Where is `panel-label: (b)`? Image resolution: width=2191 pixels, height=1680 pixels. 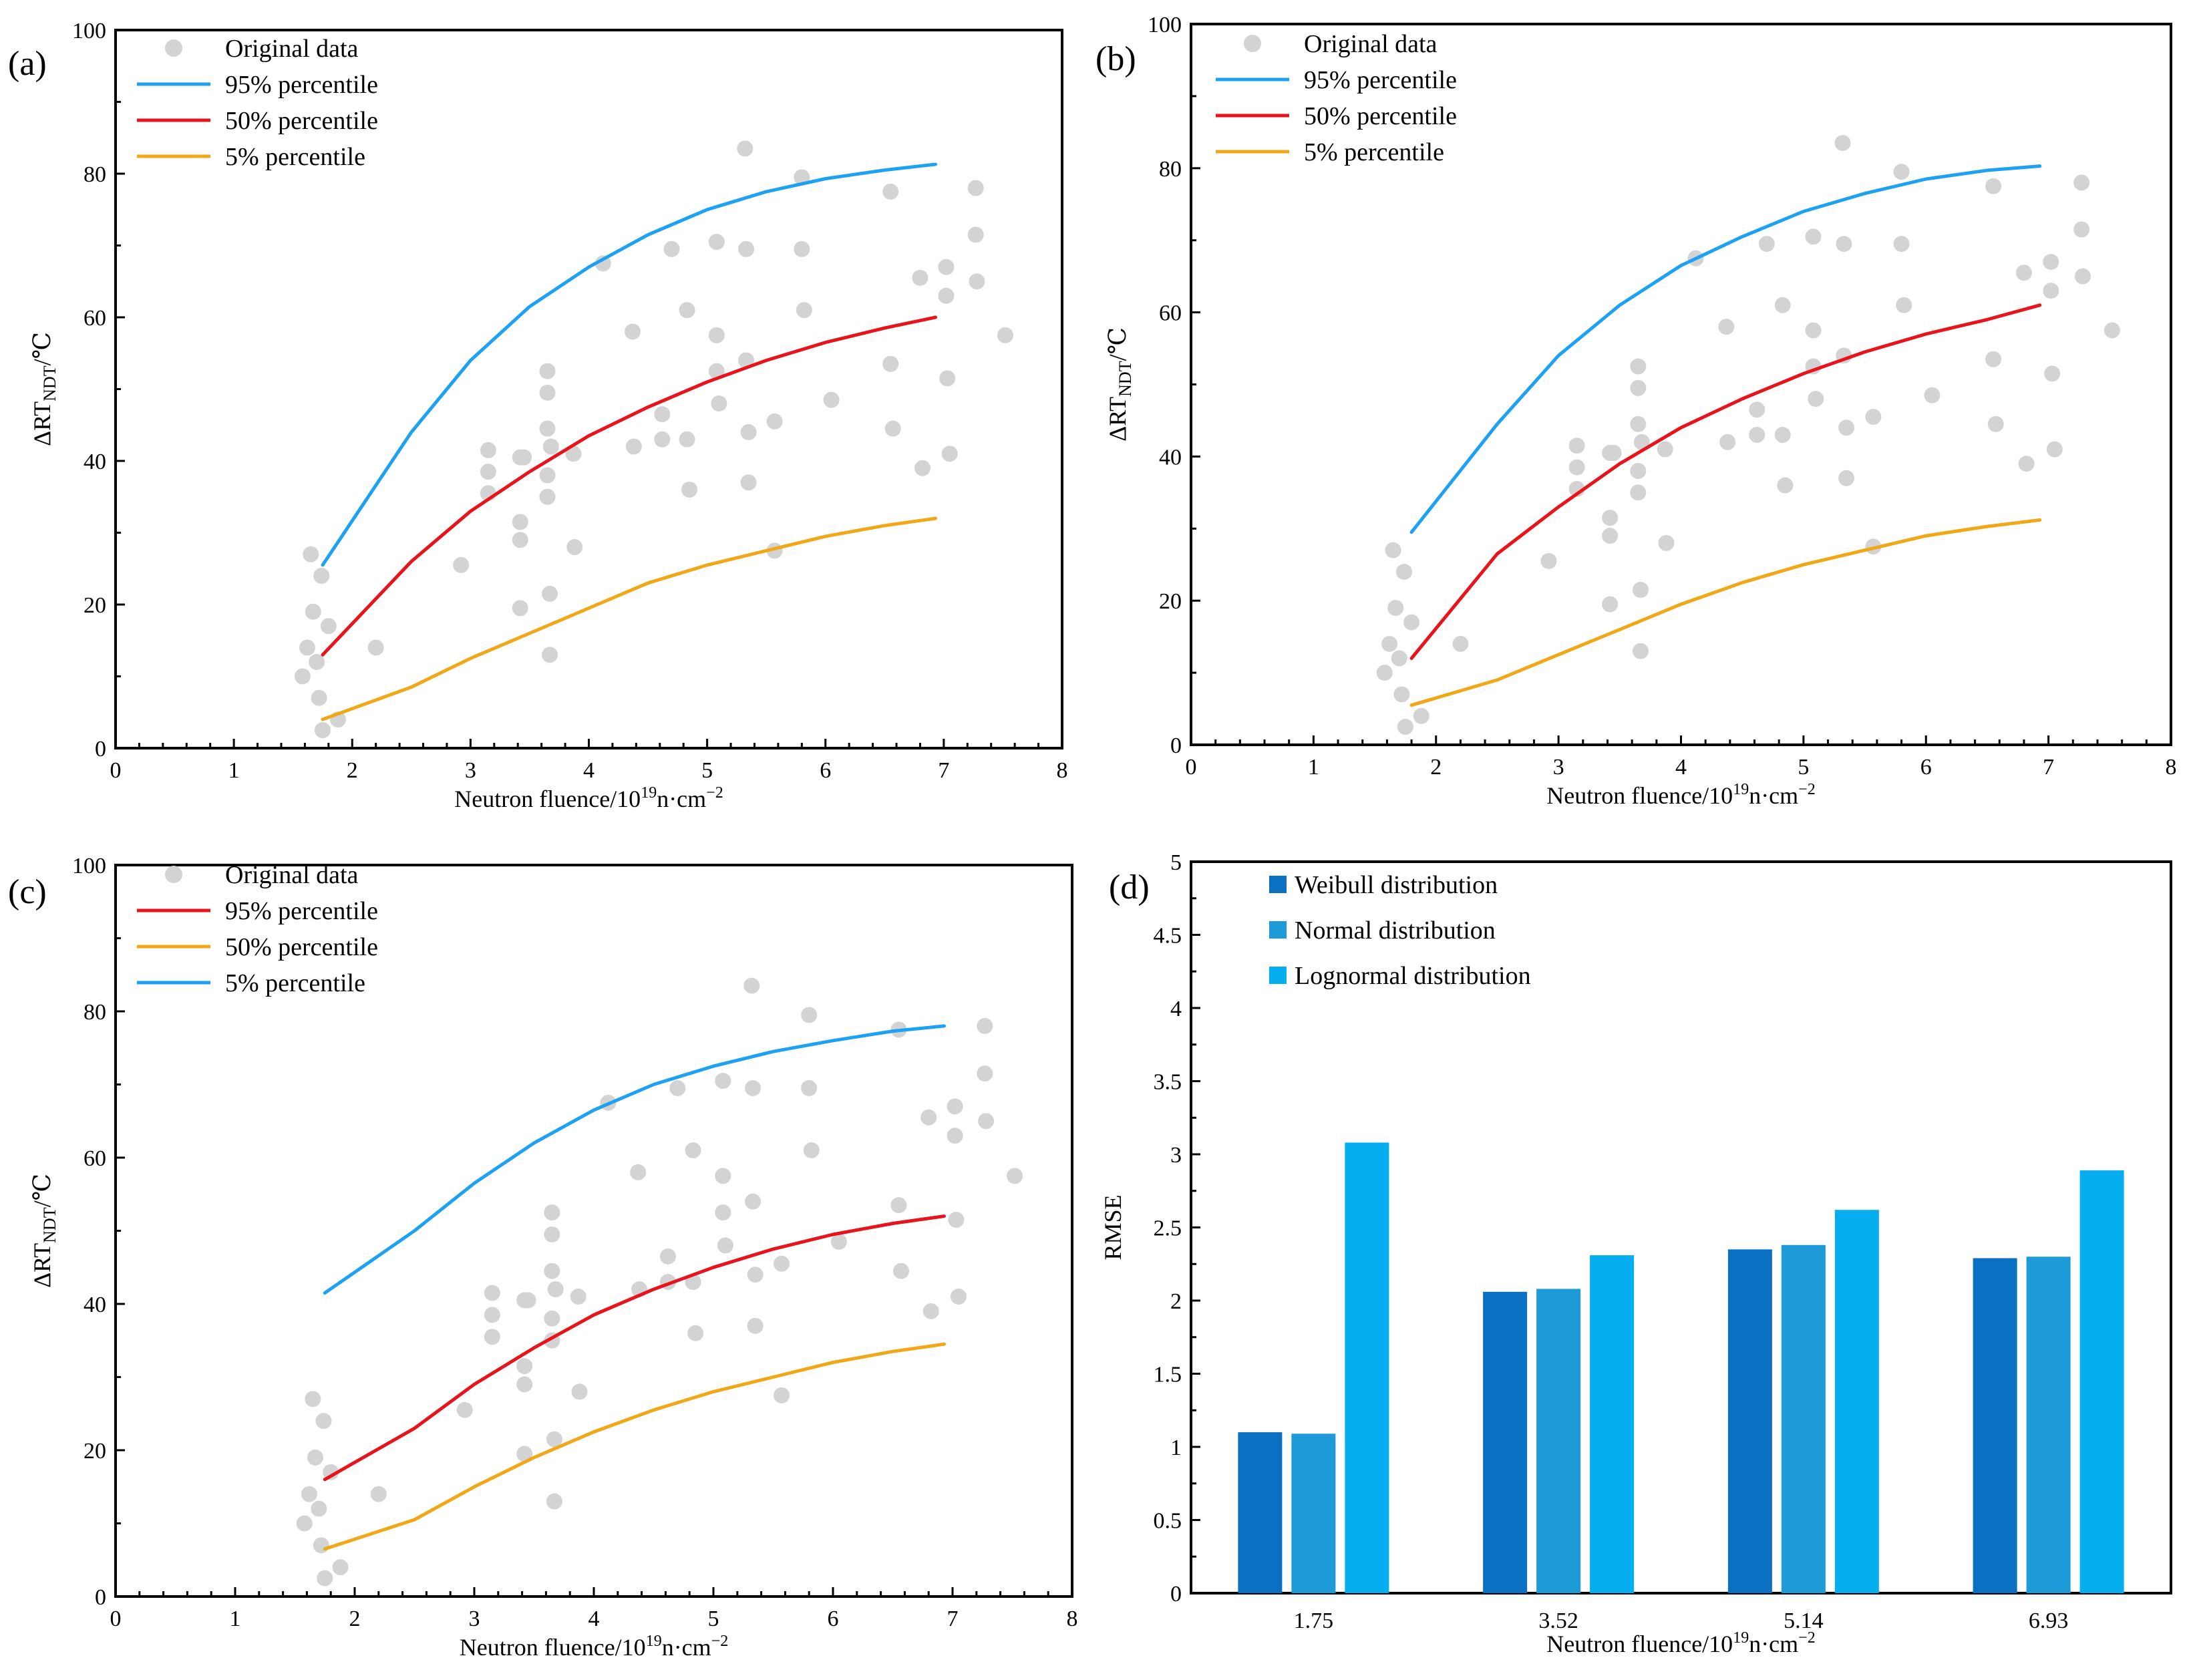 panel-label: (b) is located at coordinates (1116, 59).